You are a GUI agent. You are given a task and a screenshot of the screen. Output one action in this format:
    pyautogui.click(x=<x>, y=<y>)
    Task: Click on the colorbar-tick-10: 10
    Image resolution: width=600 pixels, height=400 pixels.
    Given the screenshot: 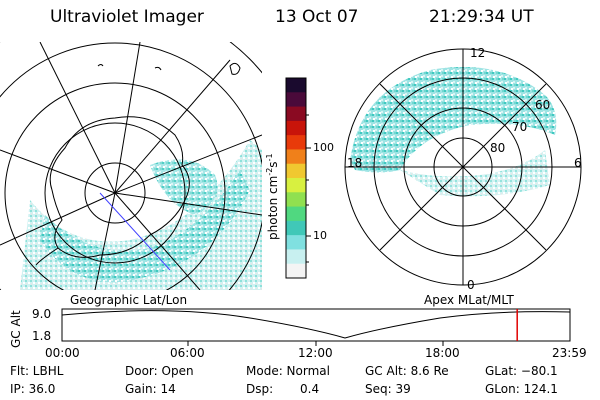 What is the action you would take?
    pyautogui.click(x=320, y=235)
    